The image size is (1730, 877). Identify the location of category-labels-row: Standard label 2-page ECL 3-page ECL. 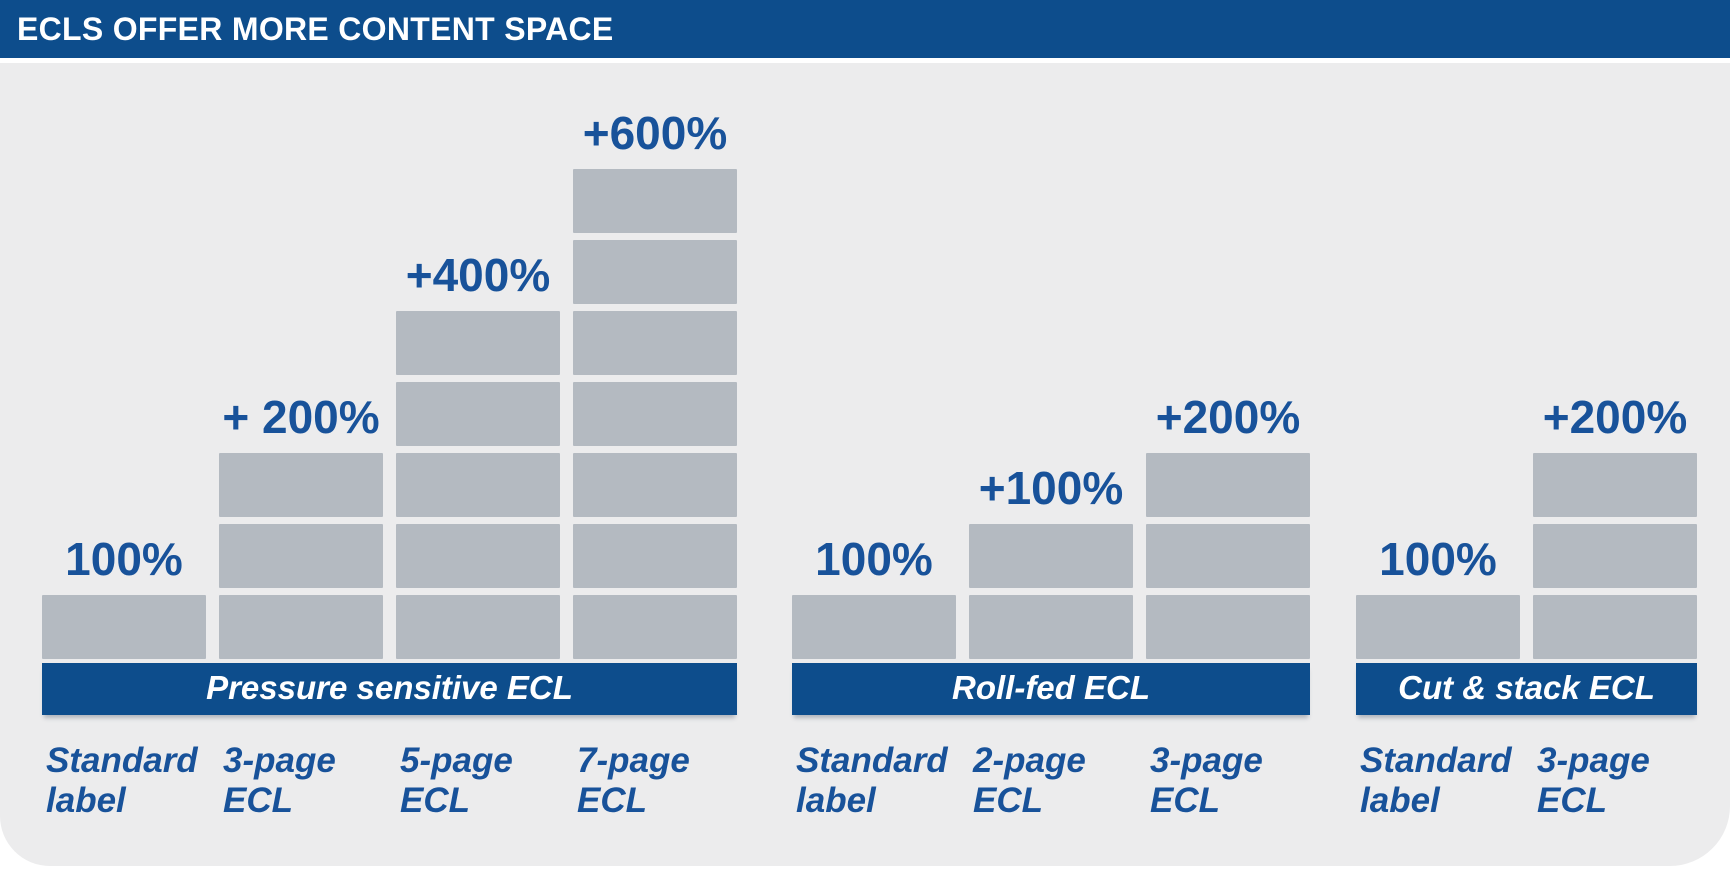
(1051, 781).